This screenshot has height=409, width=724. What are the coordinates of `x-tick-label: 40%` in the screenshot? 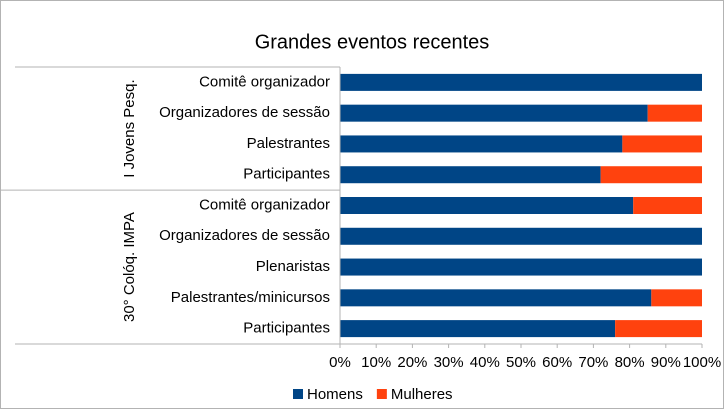 It's located at (485, 362).